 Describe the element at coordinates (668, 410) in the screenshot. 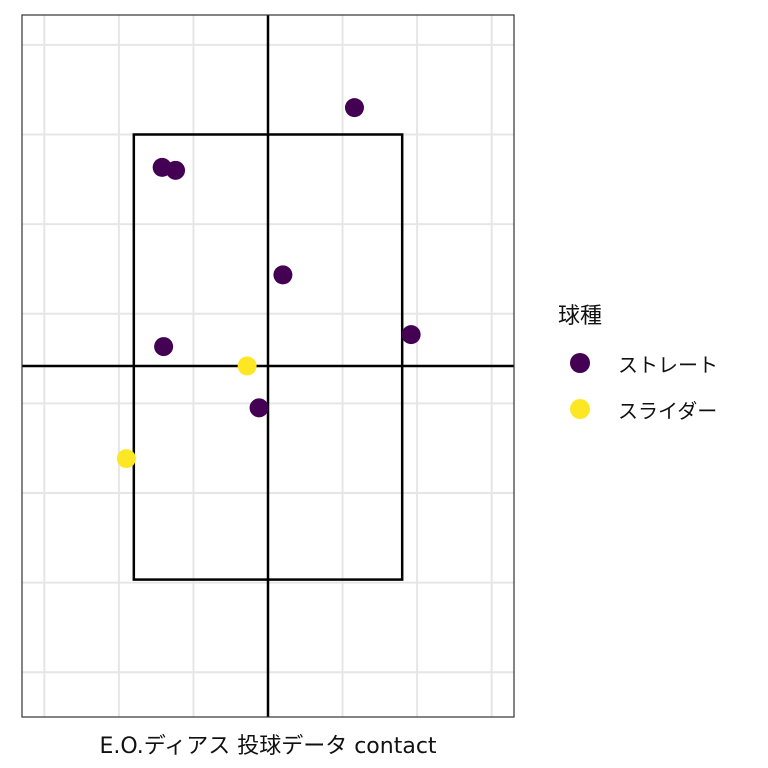

I see `legend-label-slider: スライダー` at that location.